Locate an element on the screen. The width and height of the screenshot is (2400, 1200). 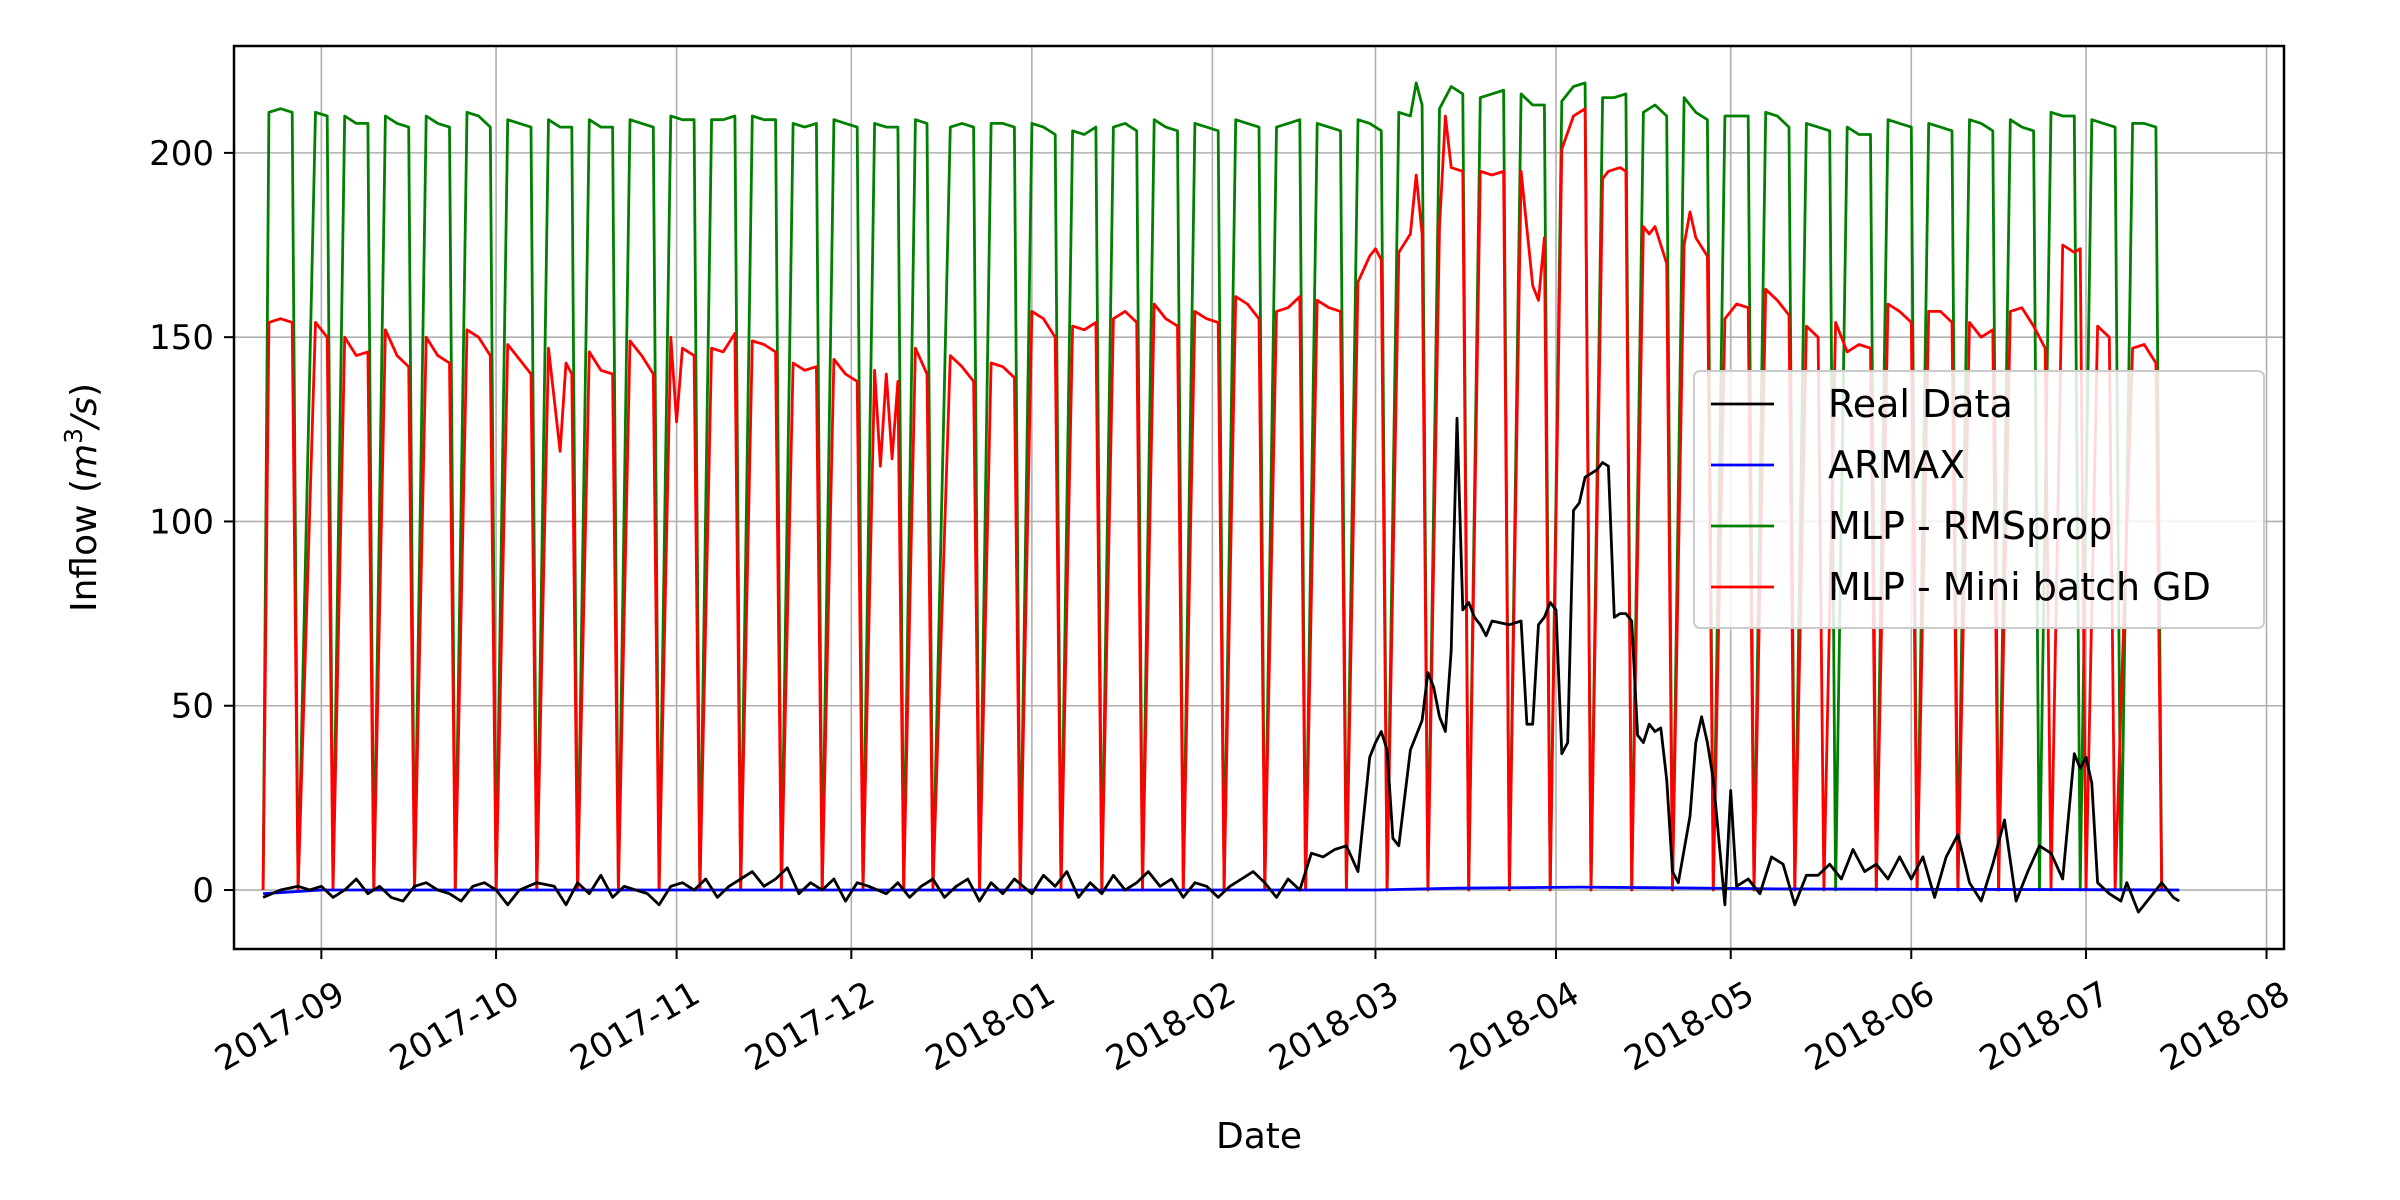
y-tick-label: 150 is located at coordinates (181, 338).